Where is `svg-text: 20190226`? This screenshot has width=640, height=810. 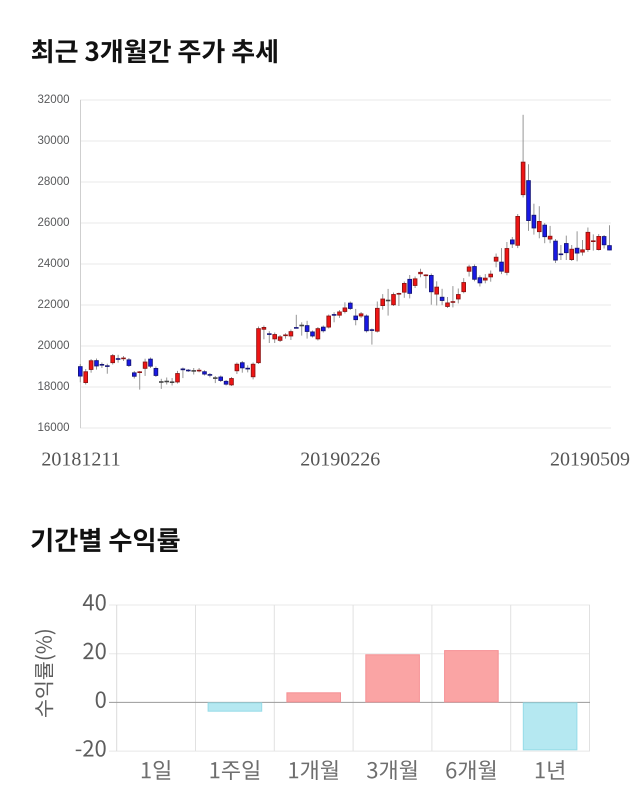
svg-text: 20190226 is located at coordinates (340, 460).